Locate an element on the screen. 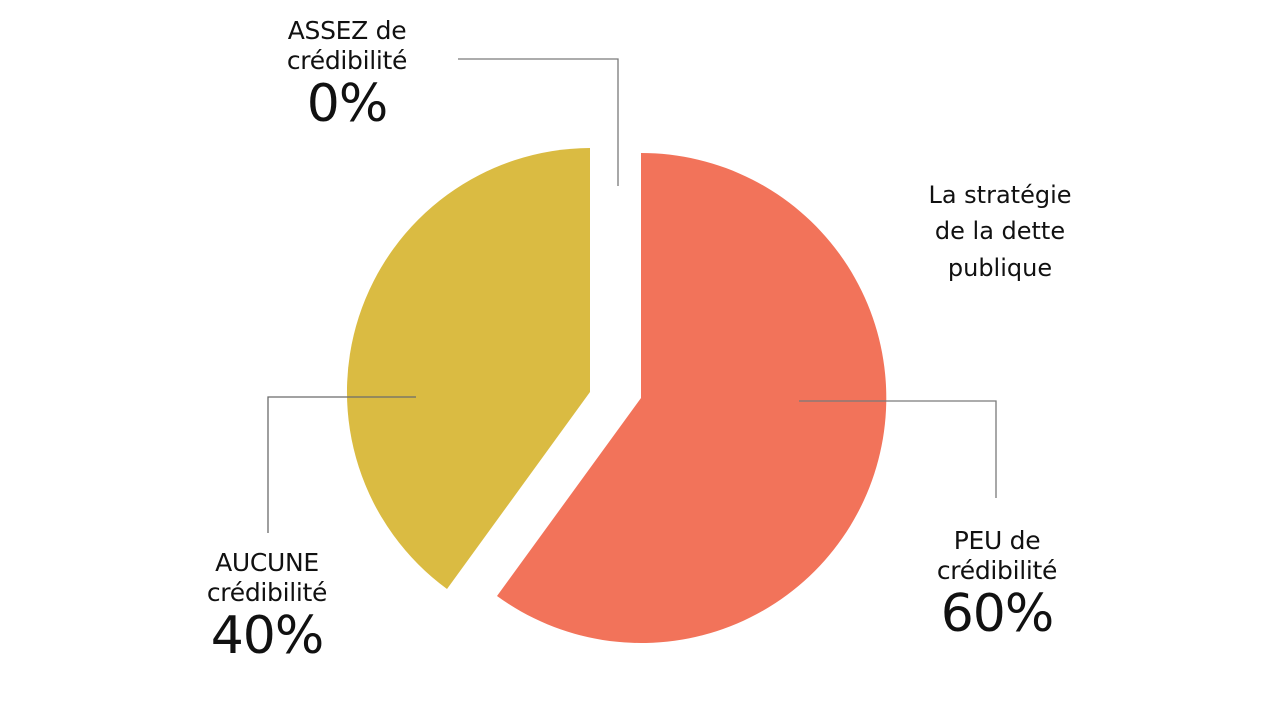 This screenshot has height=720, width=1280. label-assez-line1: ASSEZ de is located at coordinates (347, 30).